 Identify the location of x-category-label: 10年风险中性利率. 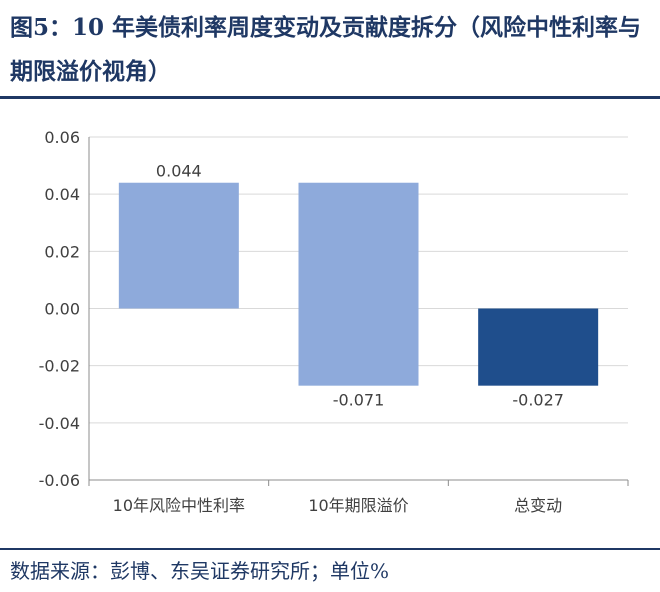
(179, 505).